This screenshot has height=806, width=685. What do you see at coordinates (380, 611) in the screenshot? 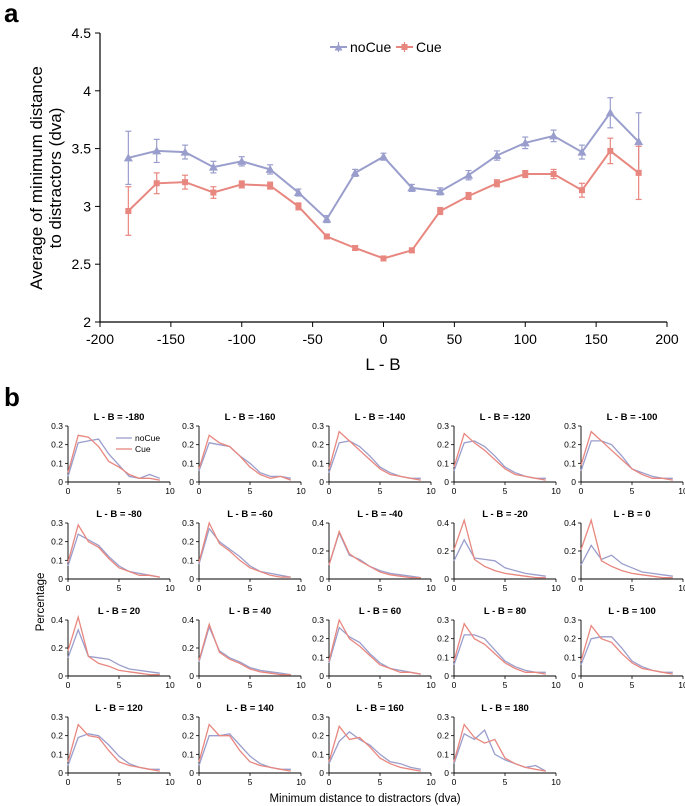
I see `subplot-title: L - B = 60` at bounding box center [380, 611].